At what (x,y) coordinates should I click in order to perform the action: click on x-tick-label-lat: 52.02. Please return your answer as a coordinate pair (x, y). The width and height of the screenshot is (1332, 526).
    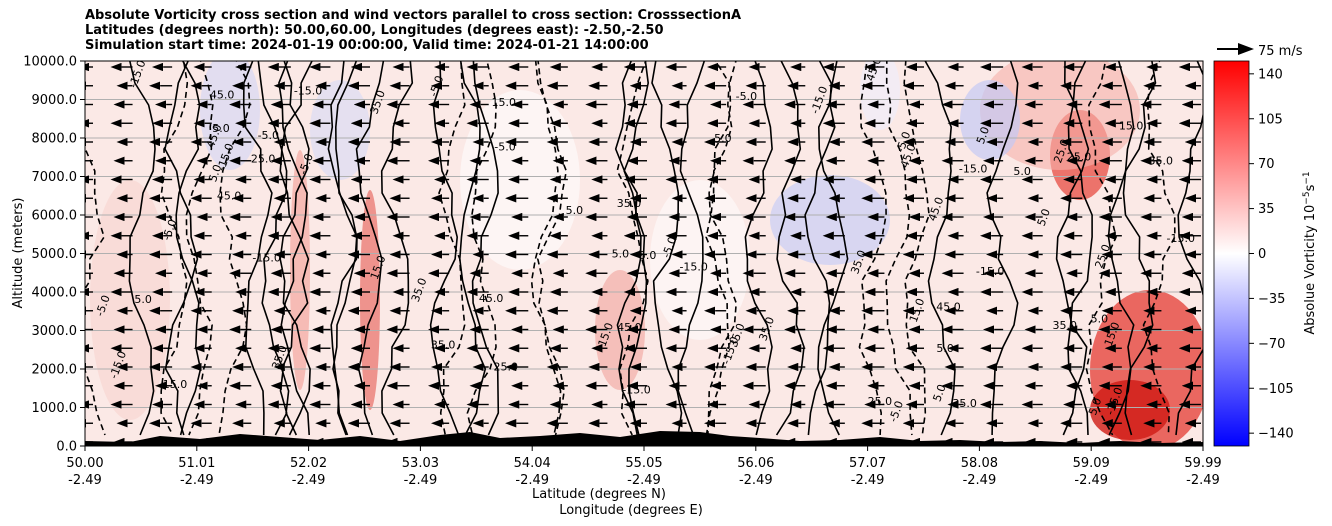
    Looking at the image, I should click on (308, 463).